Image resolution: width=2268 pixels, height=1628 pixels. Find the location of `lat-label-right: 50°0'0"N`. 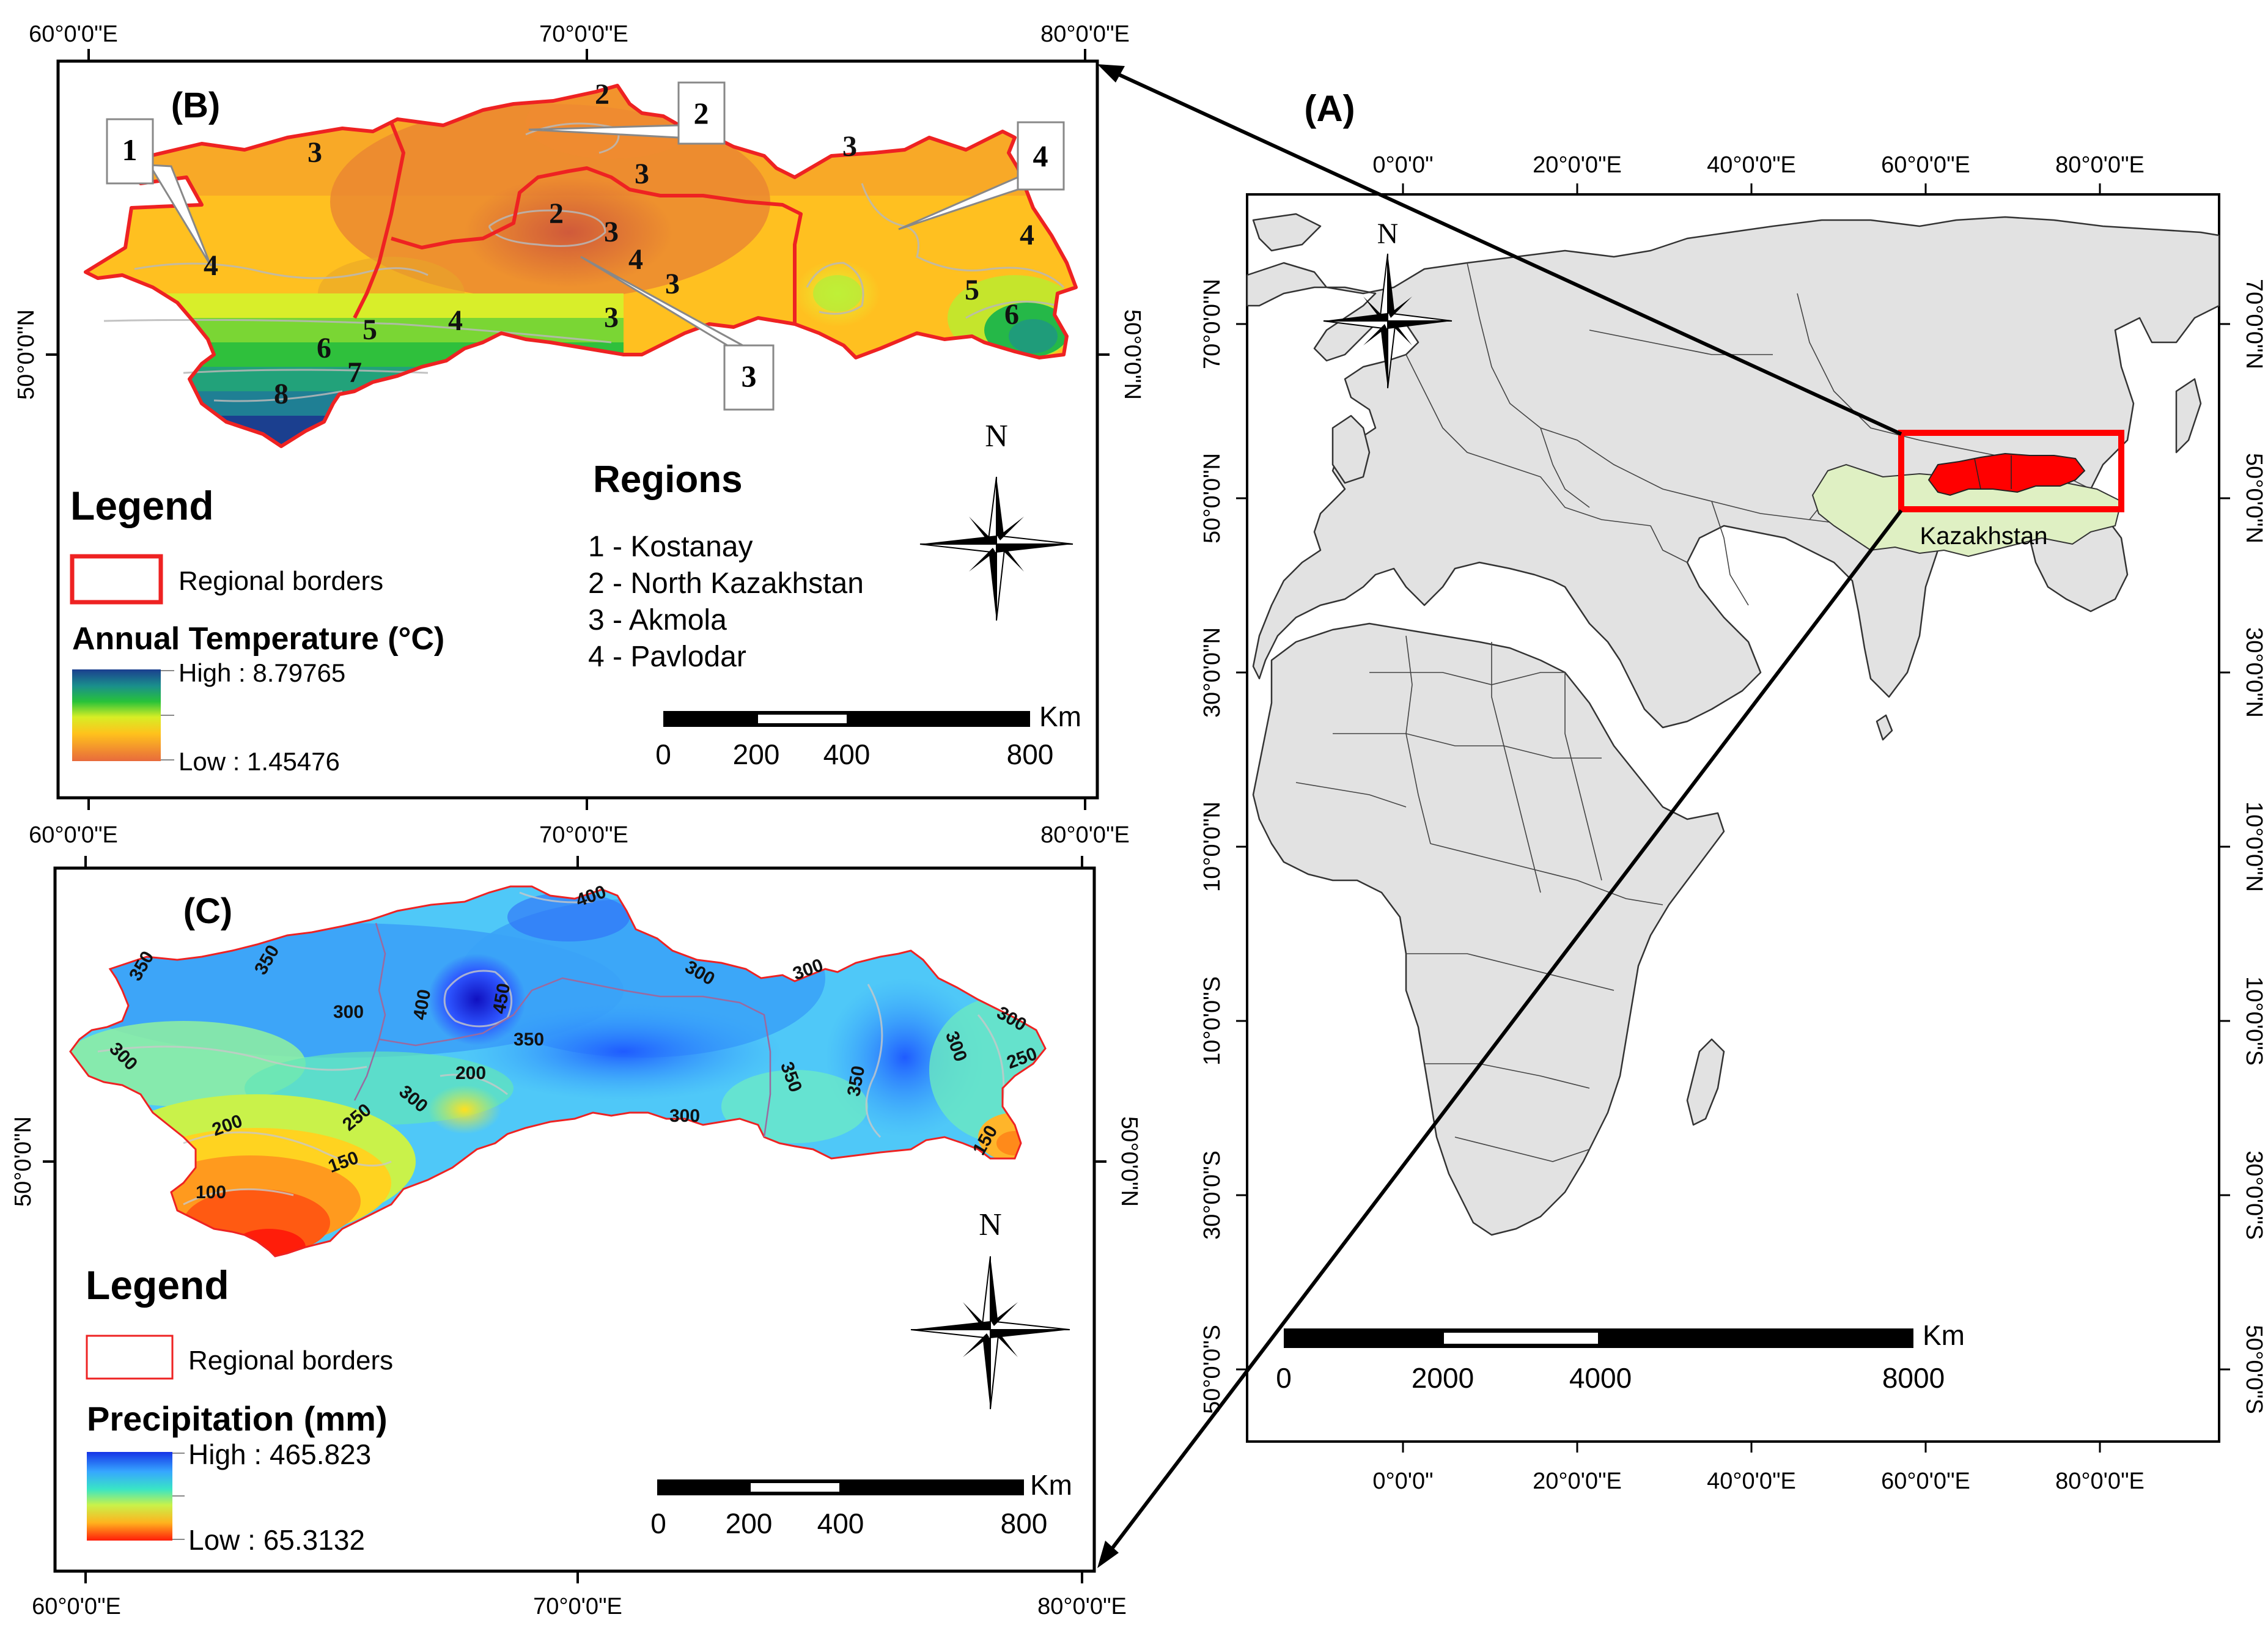

lat-label-right: 50°0'0"N is located at coordinates (2254, 498).